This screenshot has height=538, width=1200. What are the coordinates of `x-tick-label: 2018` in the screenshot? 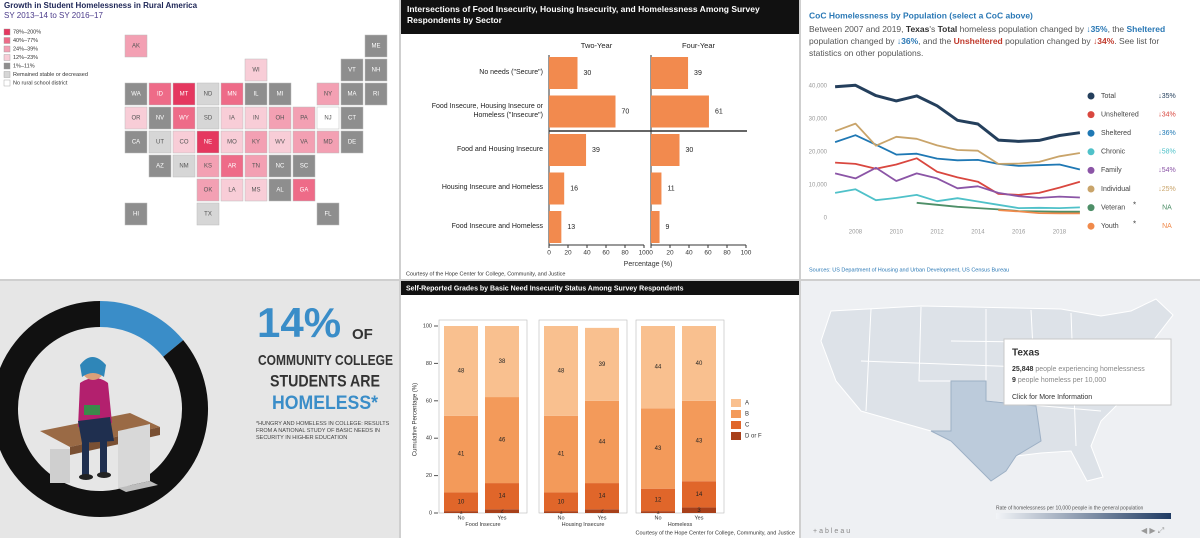 It's located at (1060, 233).